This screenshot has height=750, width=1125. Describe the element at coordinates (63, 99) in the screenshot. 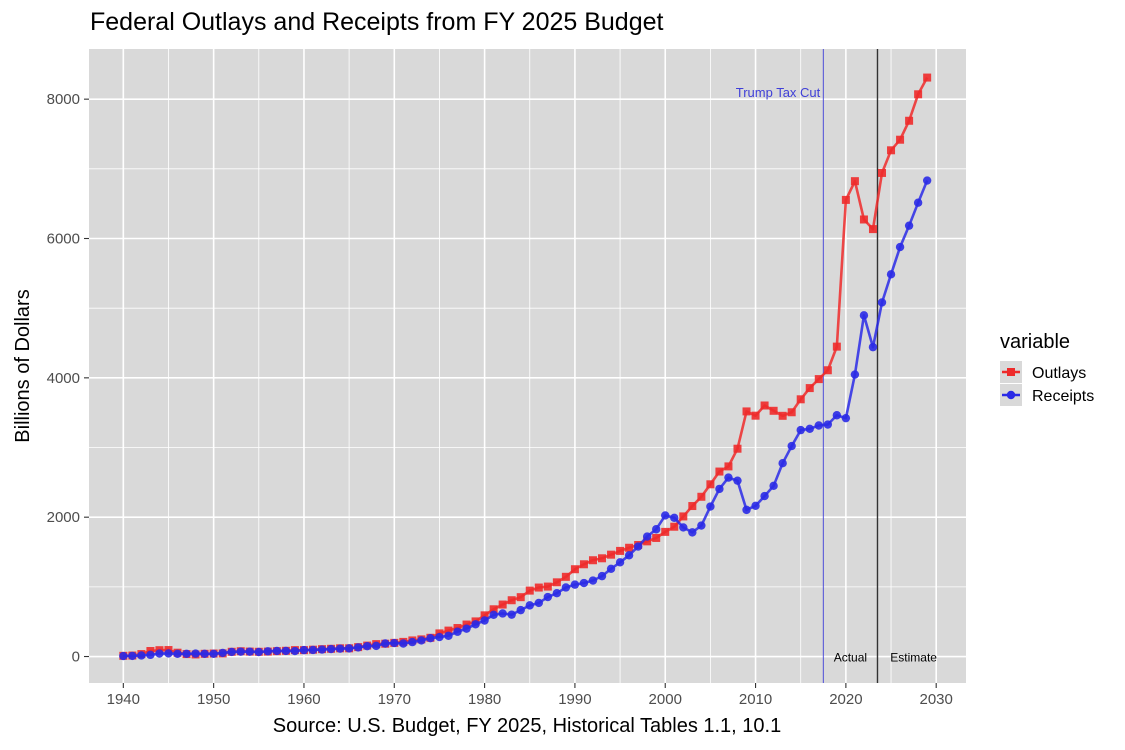

I see `y-tick-label: 8000` at that location.